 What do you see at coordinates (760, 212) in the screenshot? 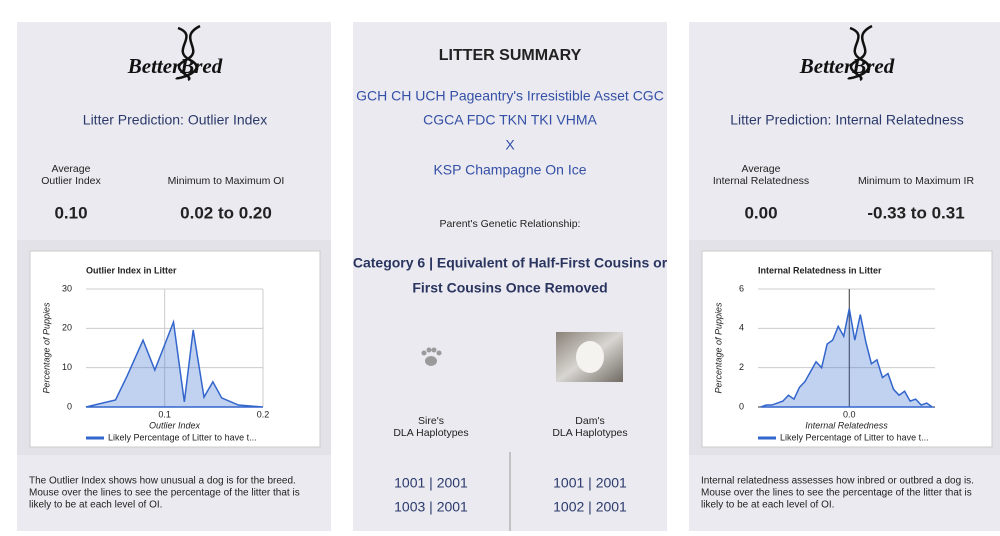
I see `stat-value: 0.00` at bounding box center [760, 212].